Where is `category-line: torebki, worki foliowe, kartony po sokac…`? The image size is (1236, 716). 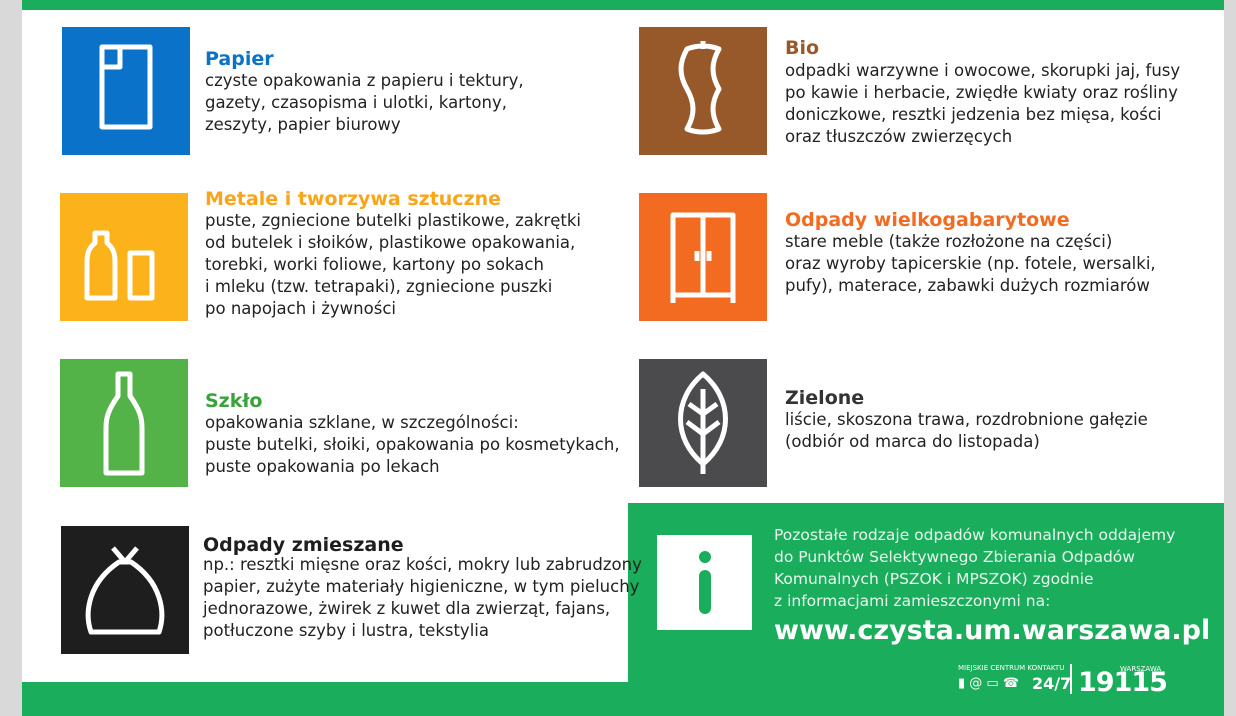
category-line: torebki, worki foliowe, kartony po sokac… is located at coordinates (374, 264).